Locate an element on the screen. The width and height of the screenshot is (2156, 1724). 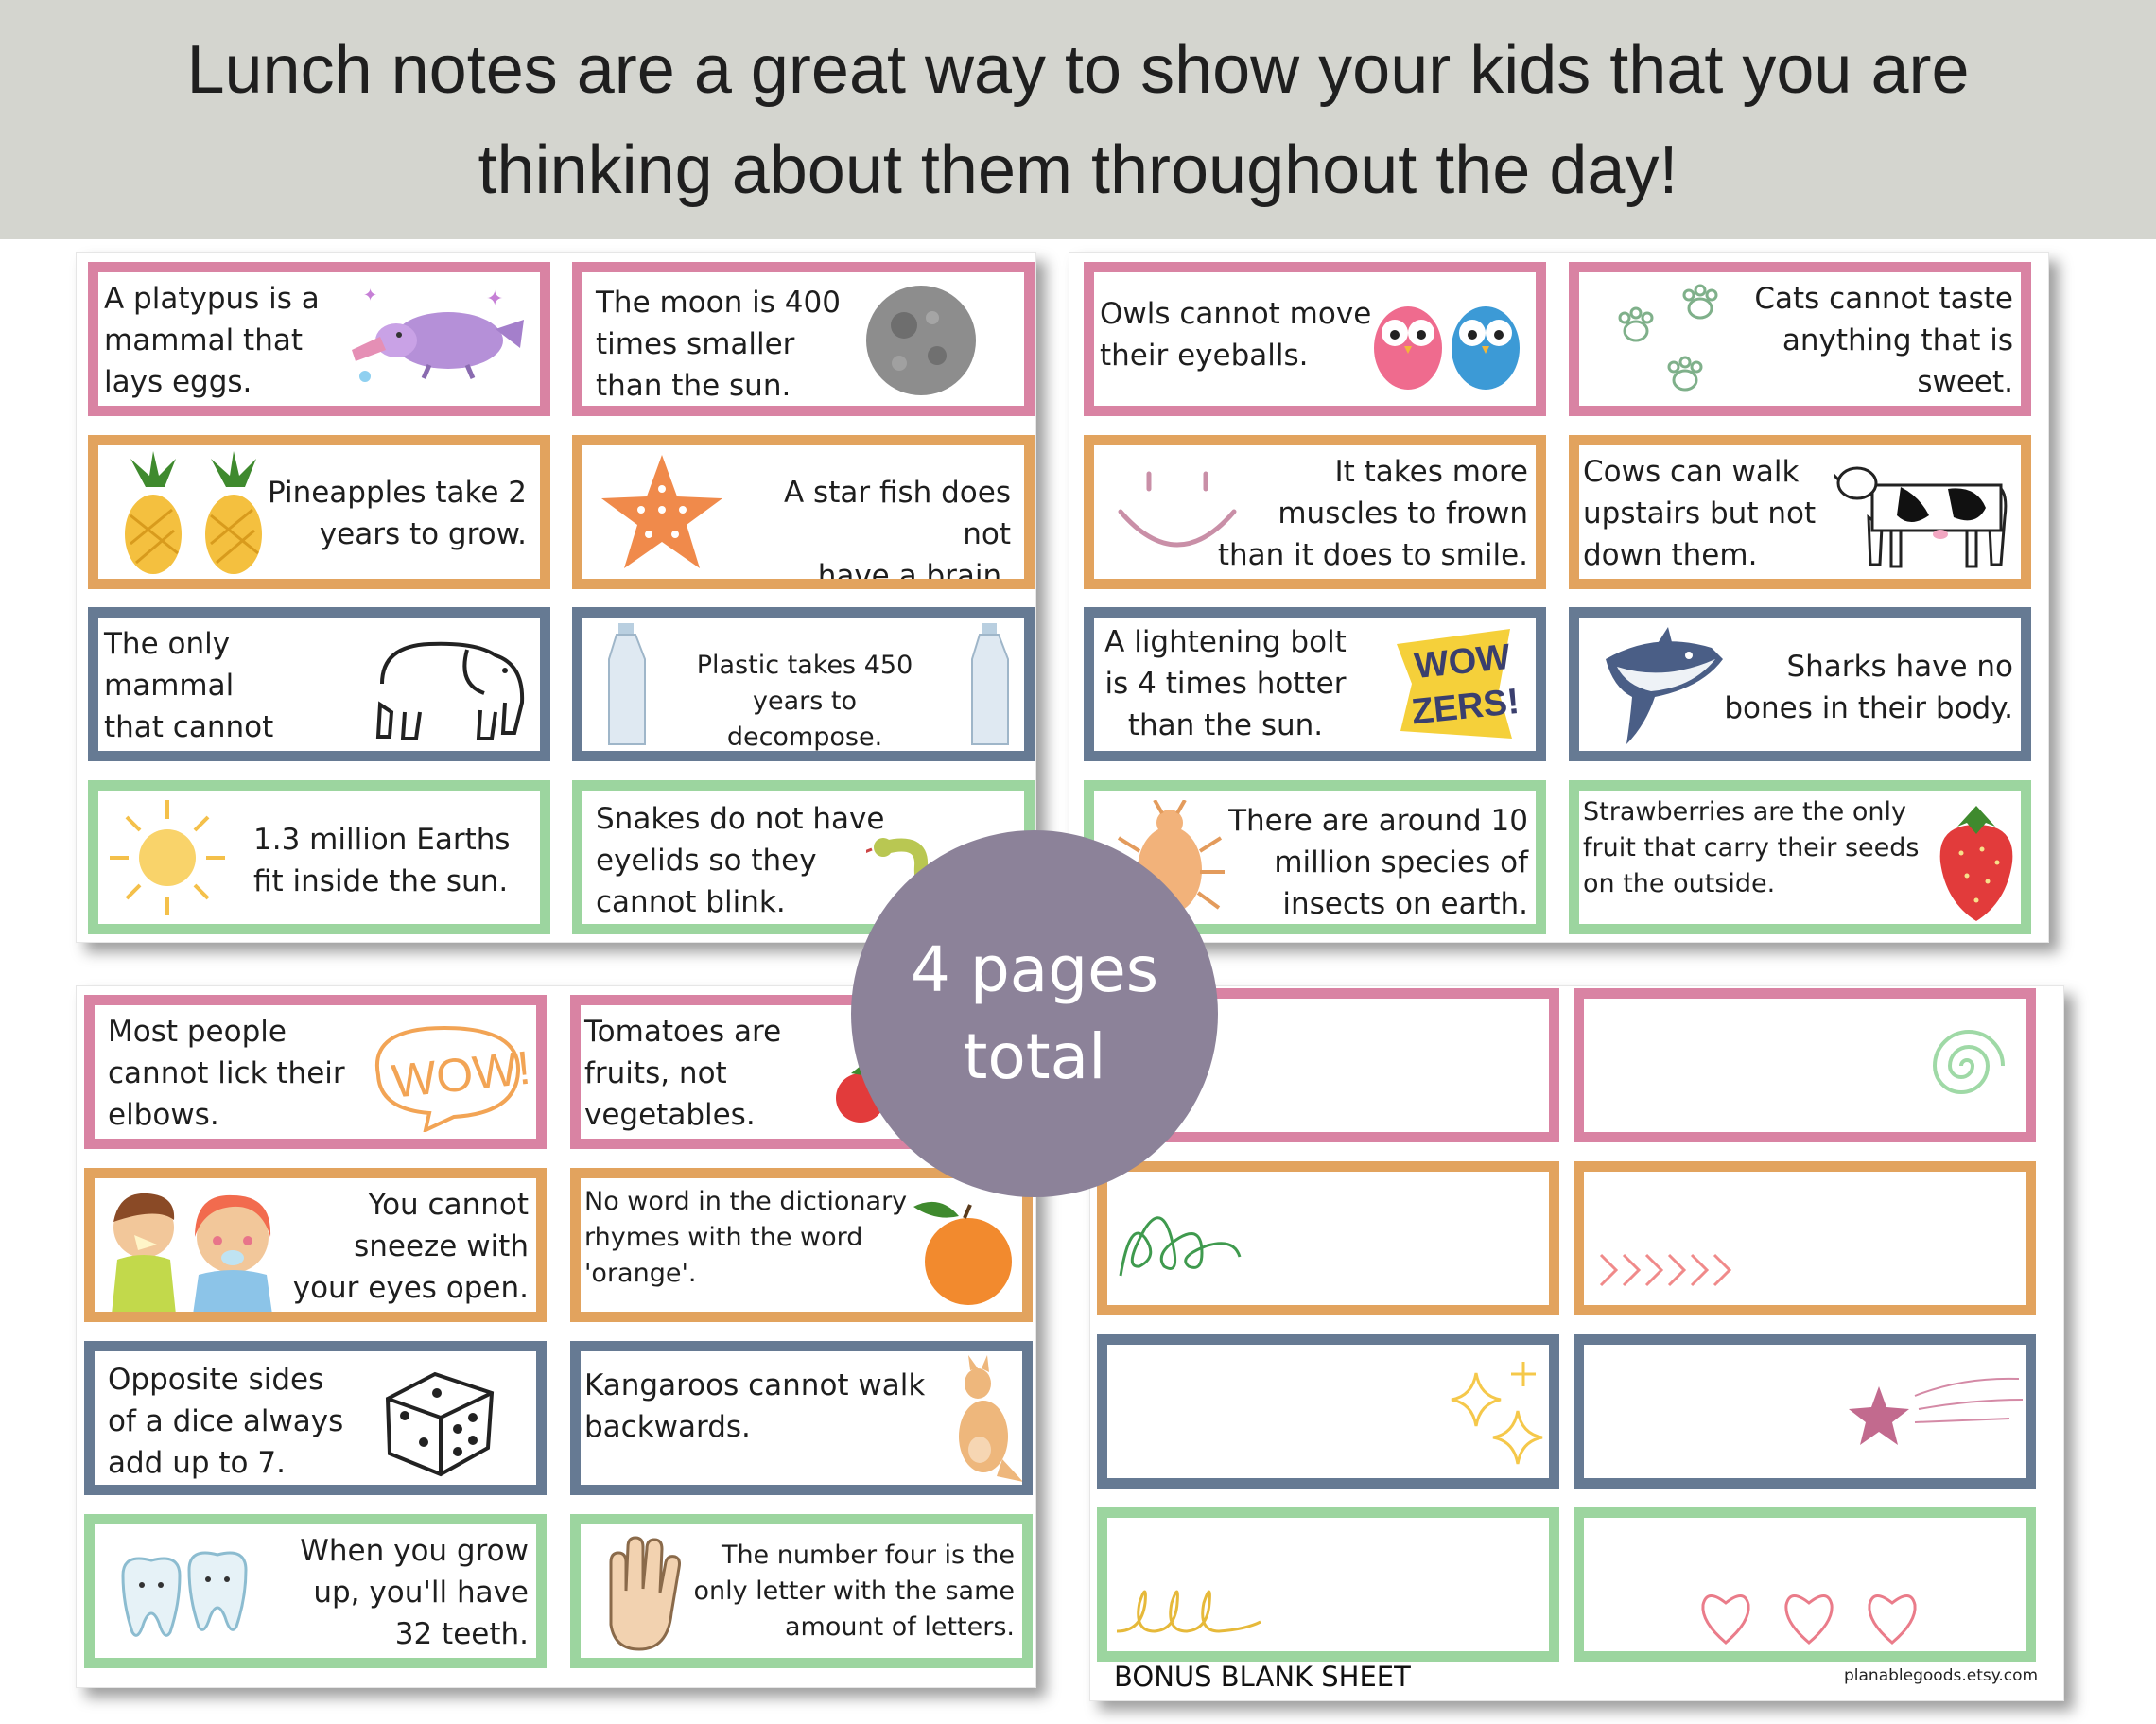
owls-icon is located at coordinates (1447, 348).